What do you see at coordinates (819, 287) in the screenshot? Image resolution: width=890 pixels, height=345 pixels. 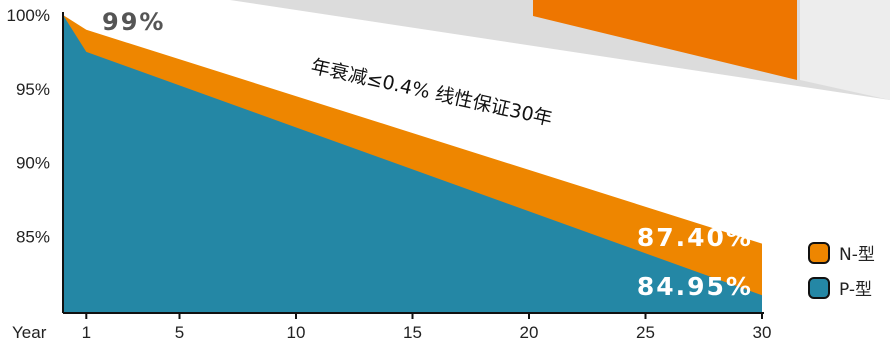 I see `p-type-swatch` at bounding box center [819, 287].